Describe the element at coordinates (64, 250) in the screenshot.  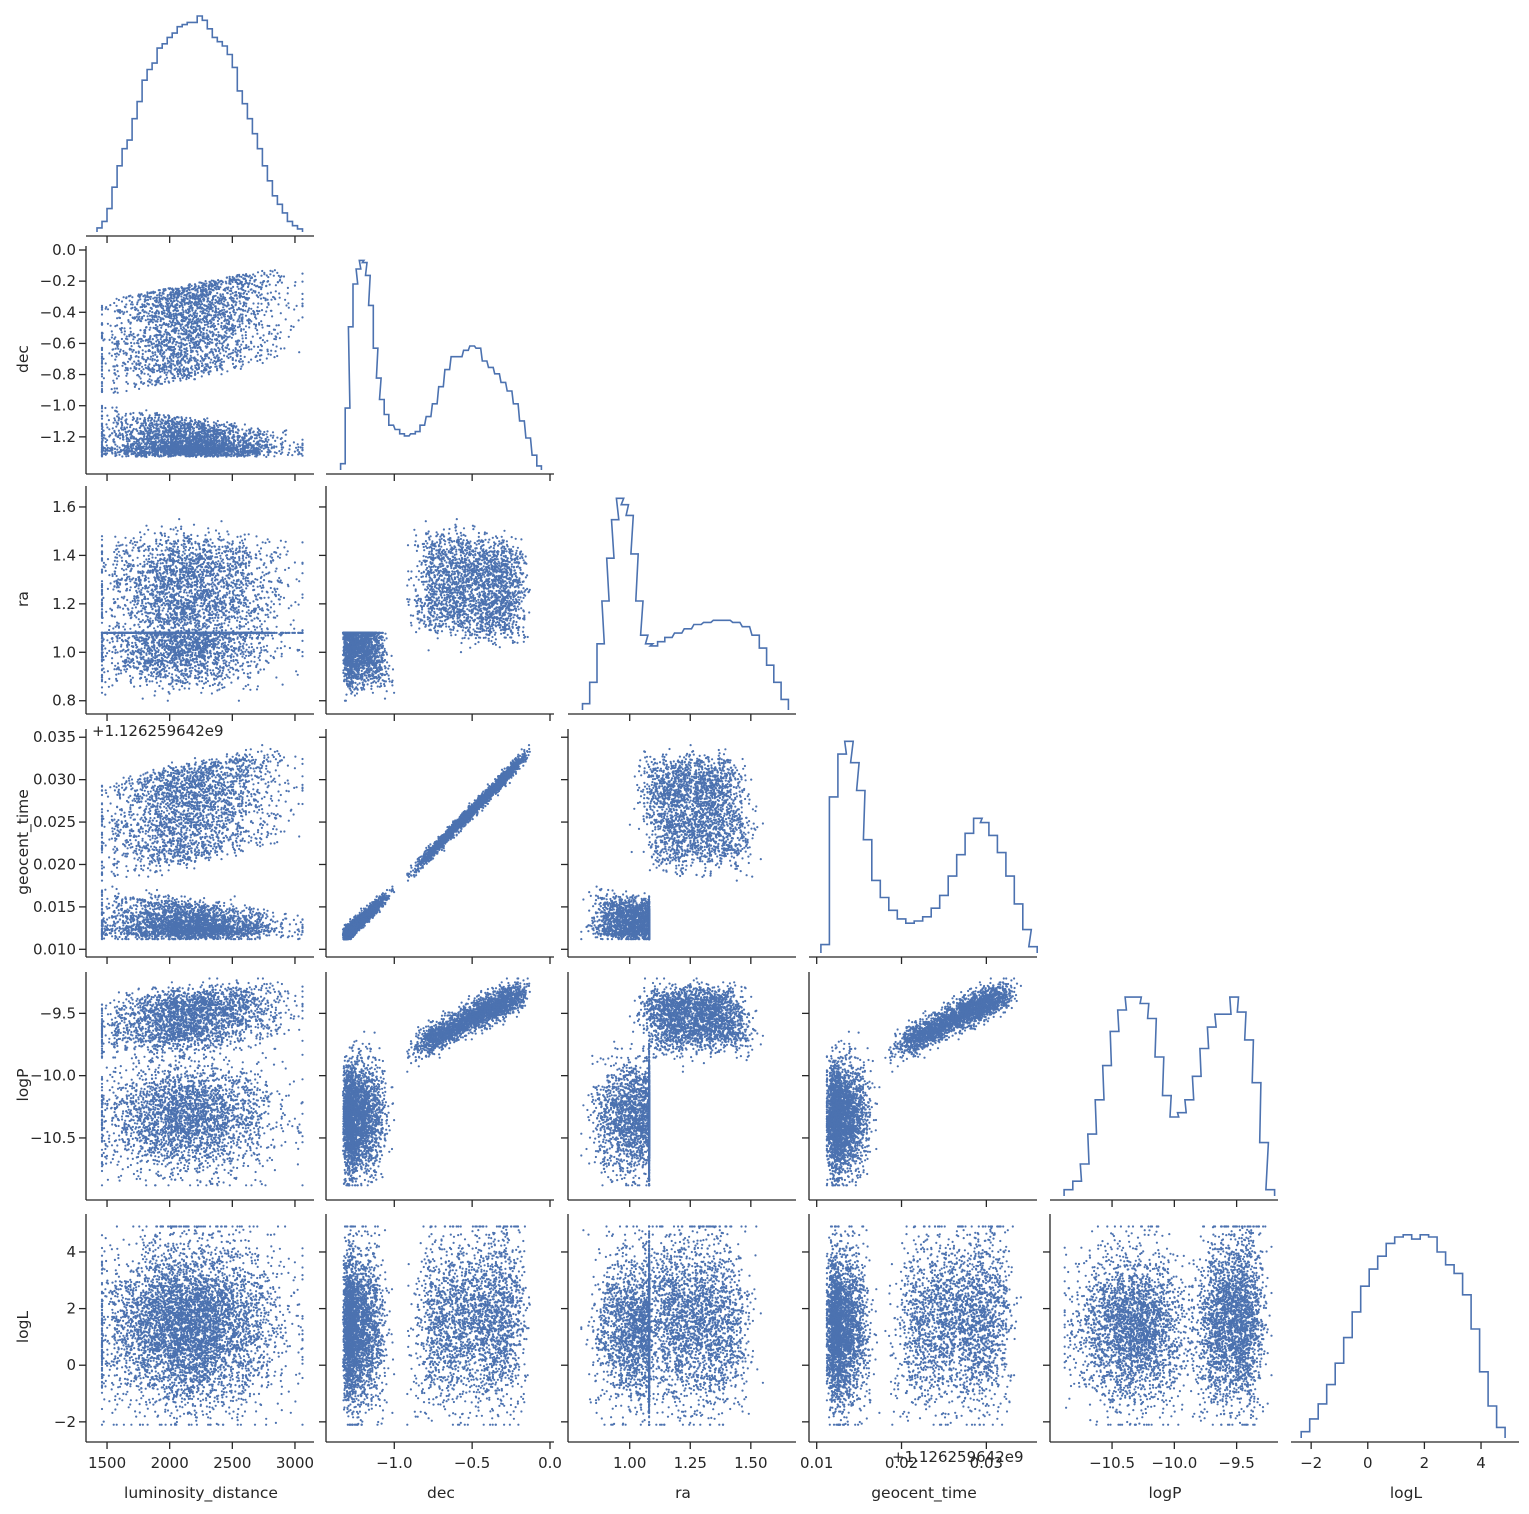
I see `y-tick-label: 0.0` at that location.